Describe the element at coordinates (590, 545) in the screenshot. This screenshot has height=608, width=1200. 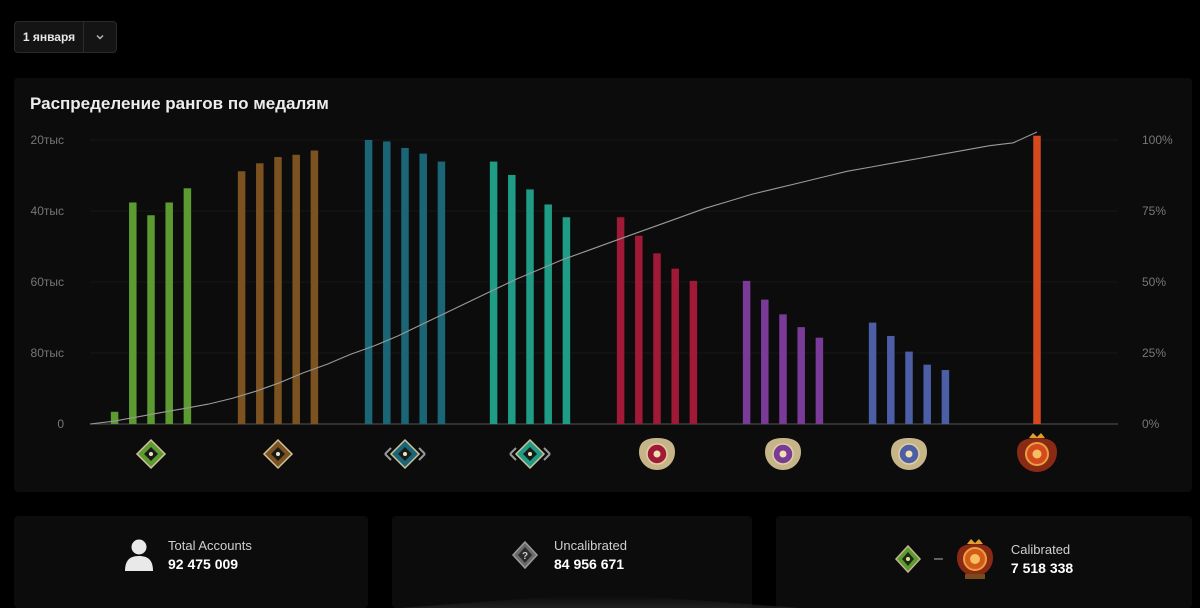
I see `uncalibrated-label: Uncalibrated` at that location.